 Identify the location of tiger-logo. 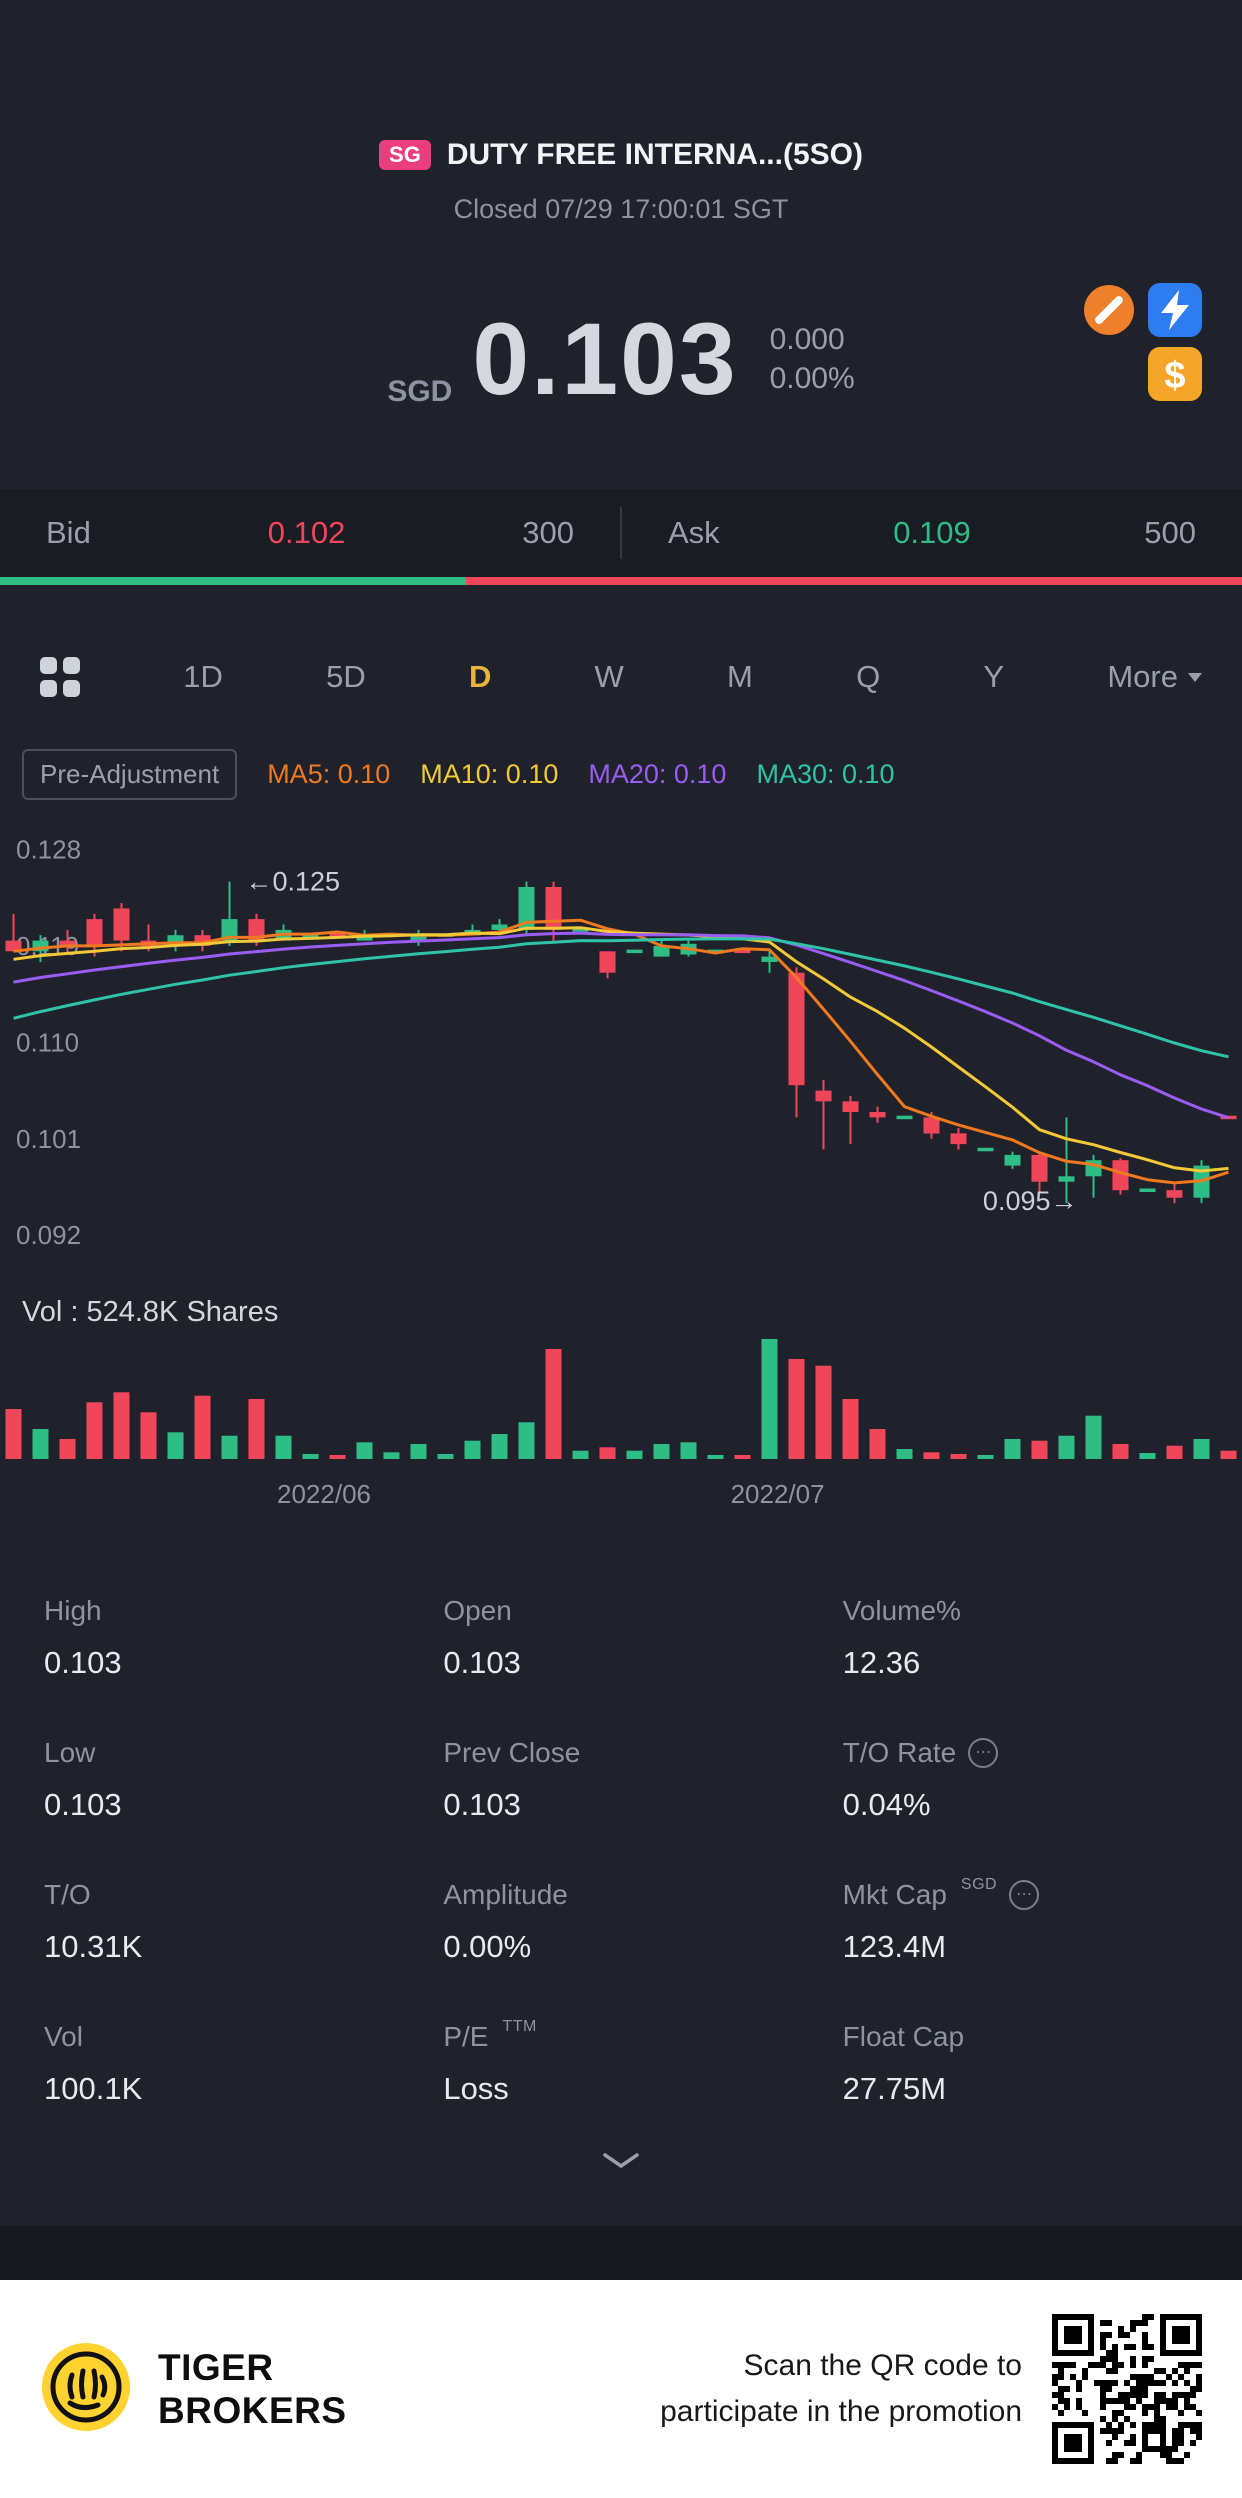
(86, 2389).